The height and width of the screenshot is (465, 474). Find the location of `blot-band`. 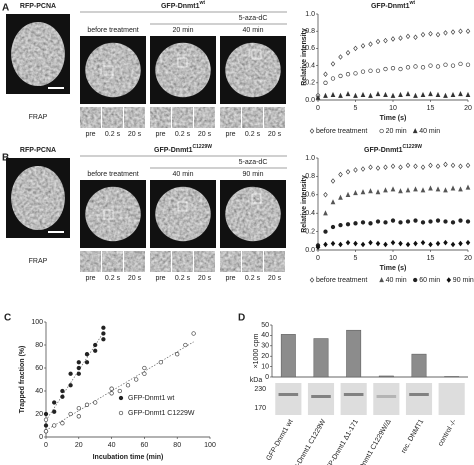

blot-band is located at coordinates (386, 396).